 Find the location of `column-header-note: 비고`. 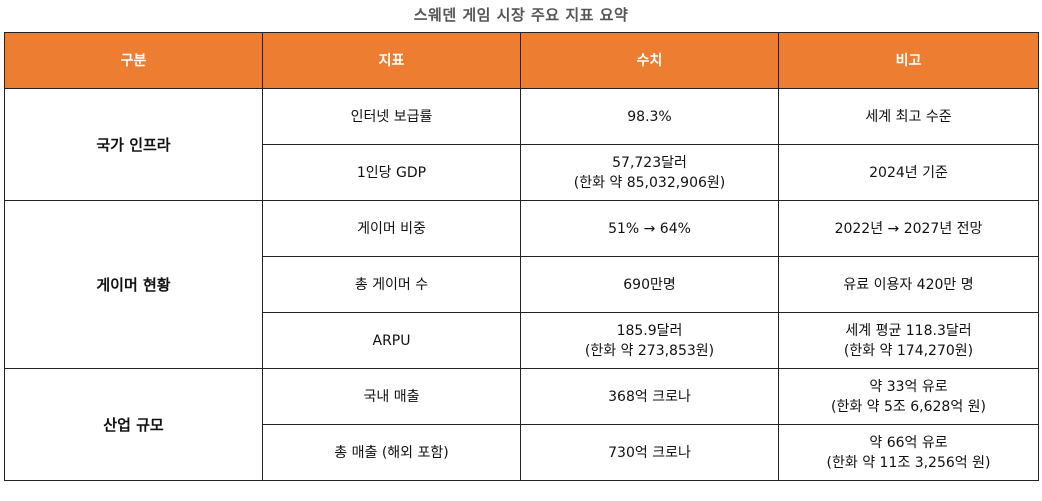

column-header-note: 비고 is located at coordinates (908, 60).